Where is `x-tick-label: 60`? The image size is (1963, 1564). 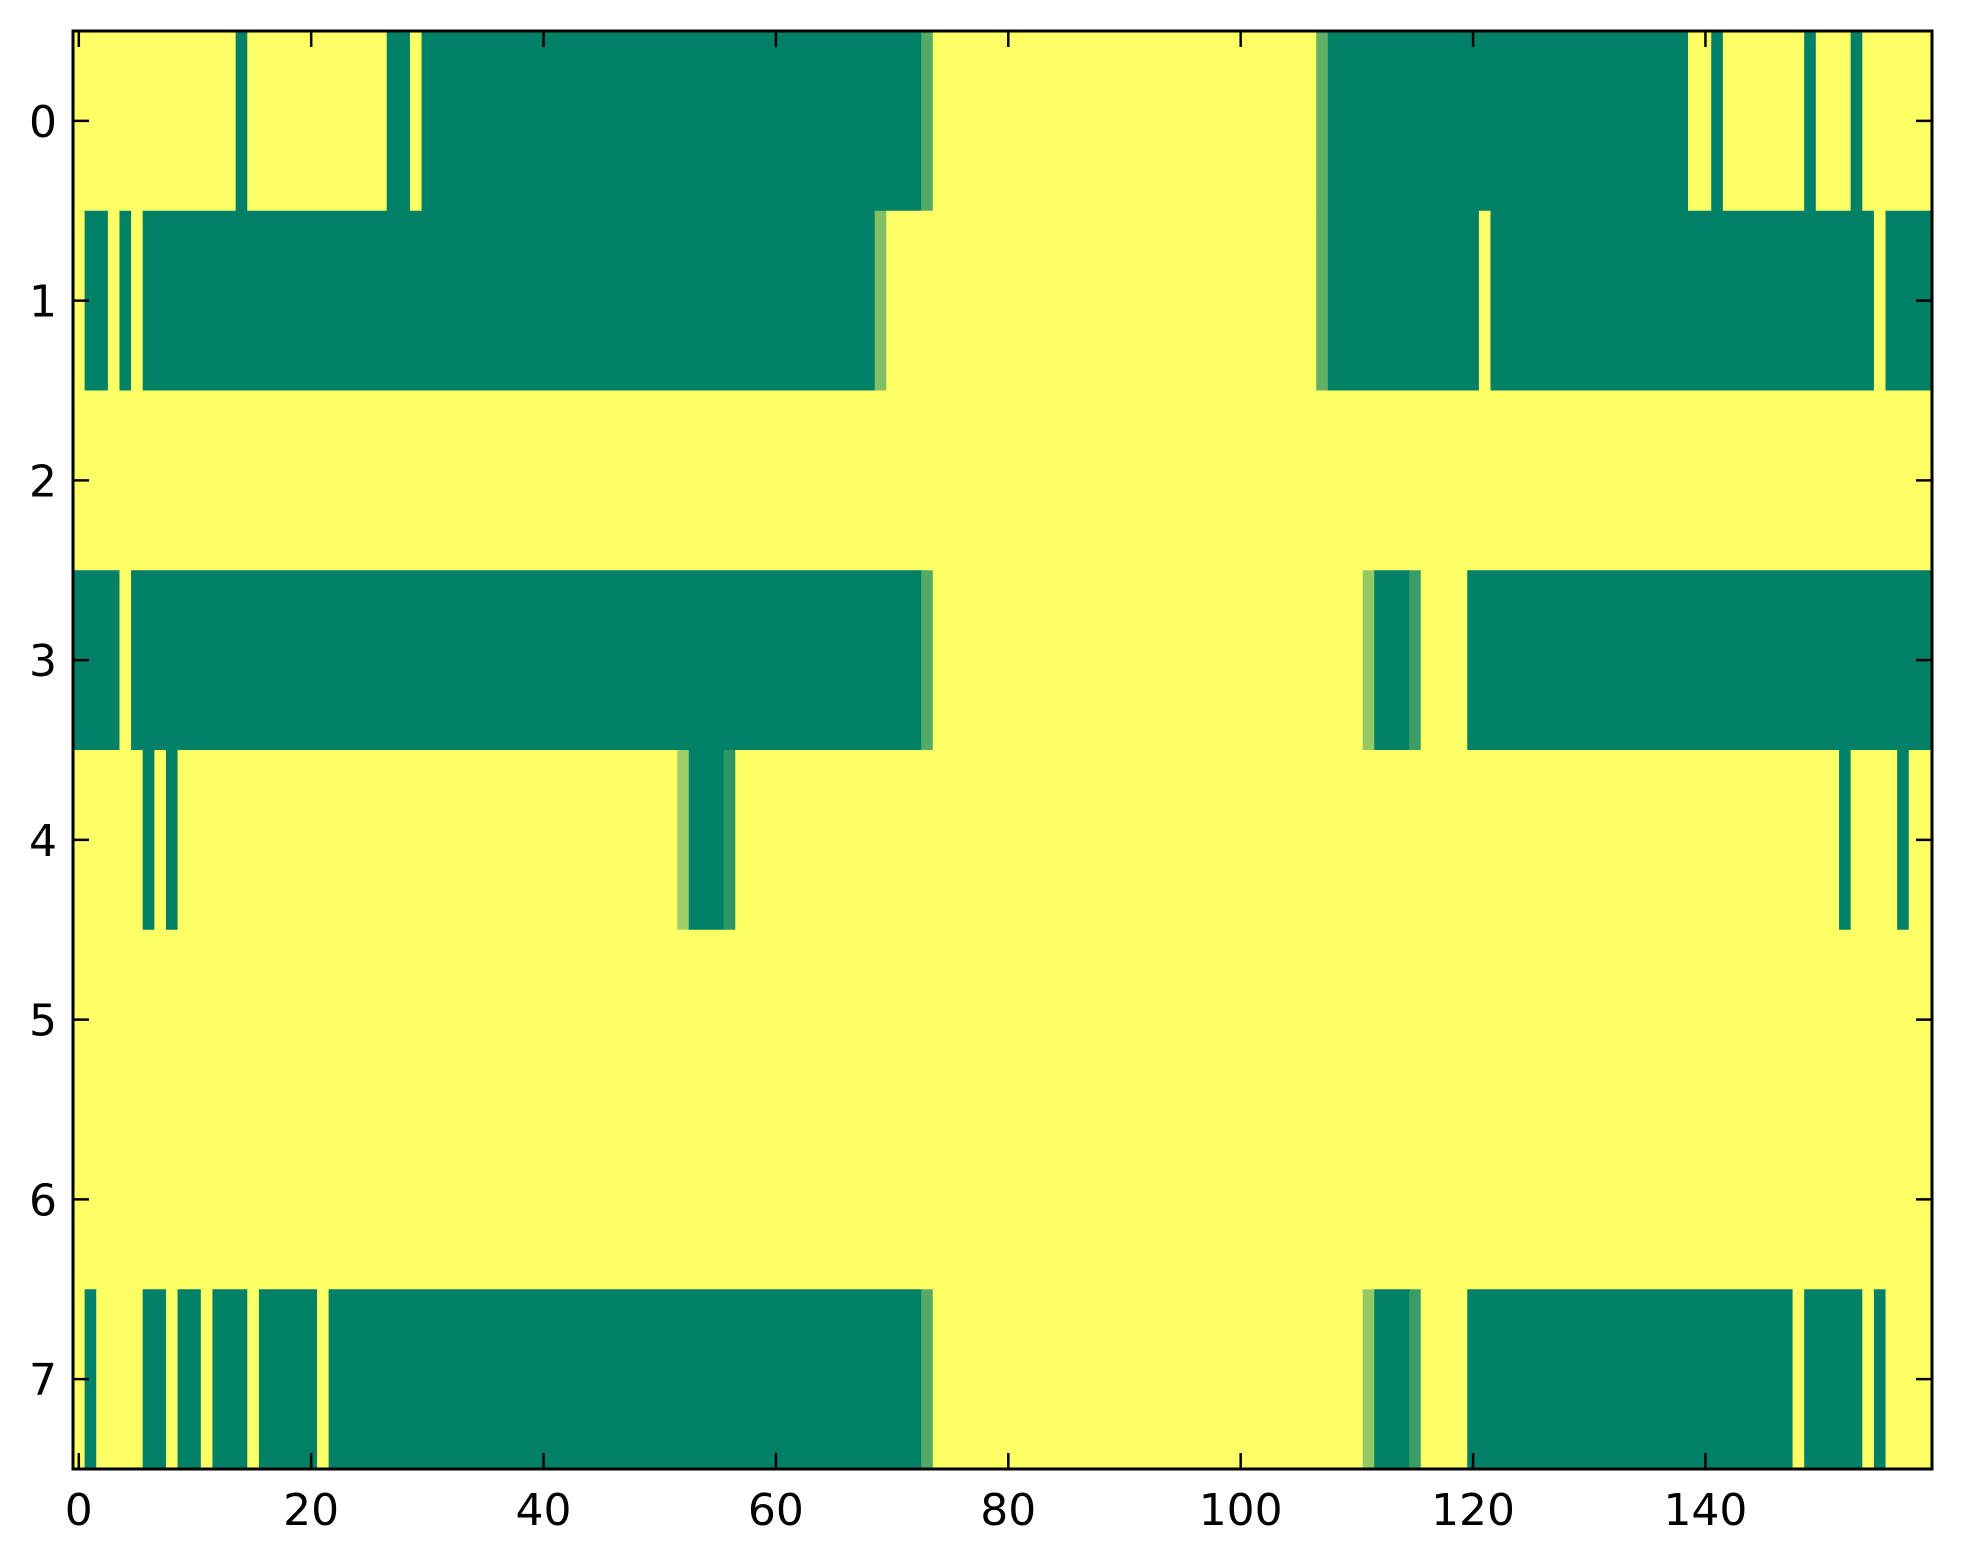
x-tick-label: 60 is located at coordinates (776, 1510).